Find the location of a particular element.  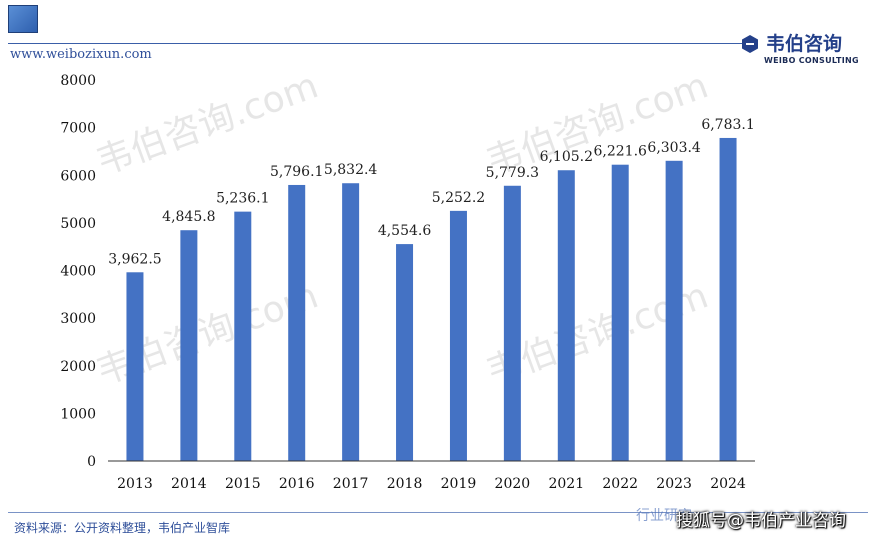

x-tick-label: 2018 is located at coordinates (405, 484).